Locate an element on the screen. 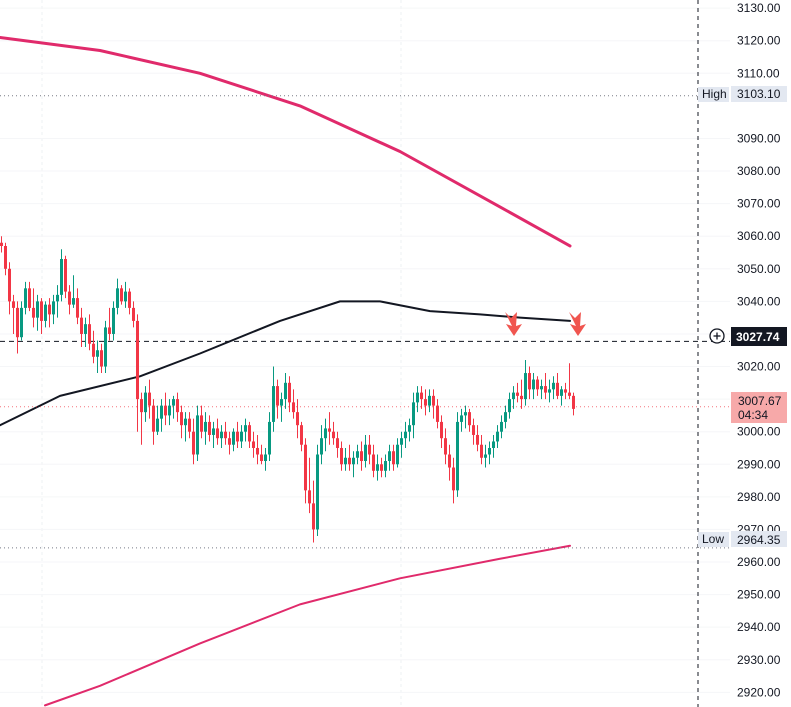 The image size is (791, 707). price-tick-label: 3070.00 is located at coordinates (759, 204).